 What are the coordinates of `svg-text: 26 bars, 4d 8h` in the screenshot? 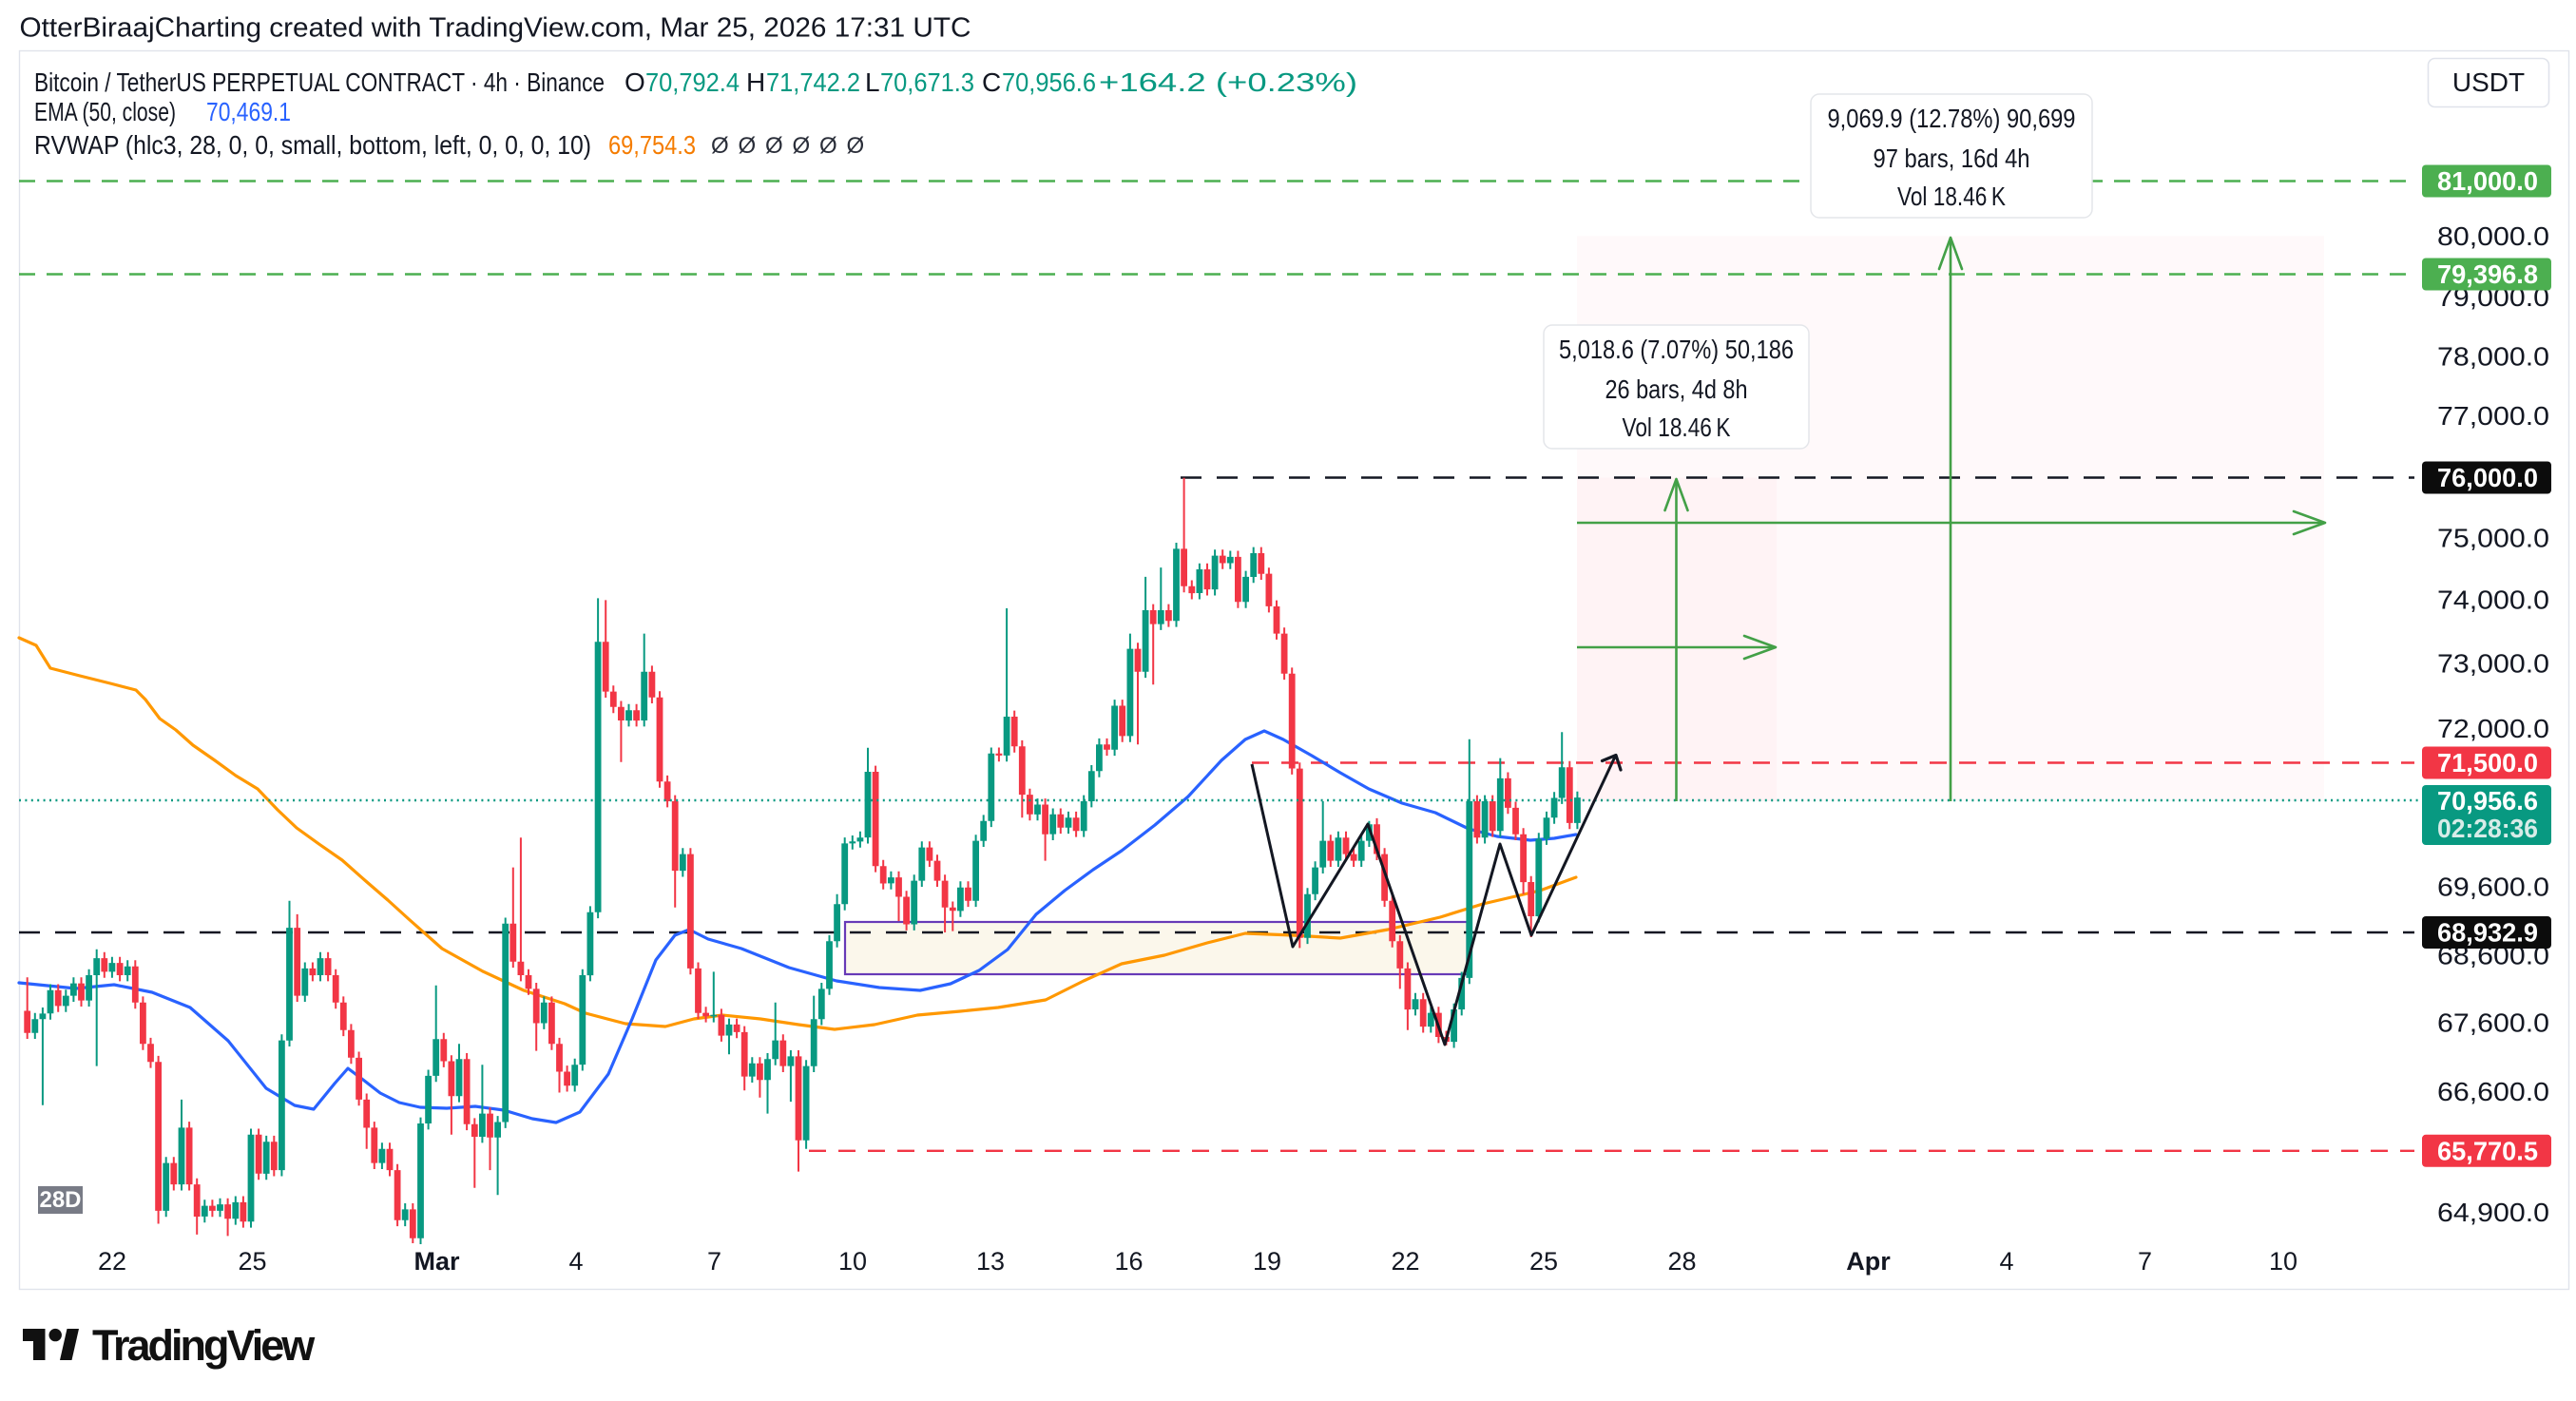 It's located at (1677, 389).